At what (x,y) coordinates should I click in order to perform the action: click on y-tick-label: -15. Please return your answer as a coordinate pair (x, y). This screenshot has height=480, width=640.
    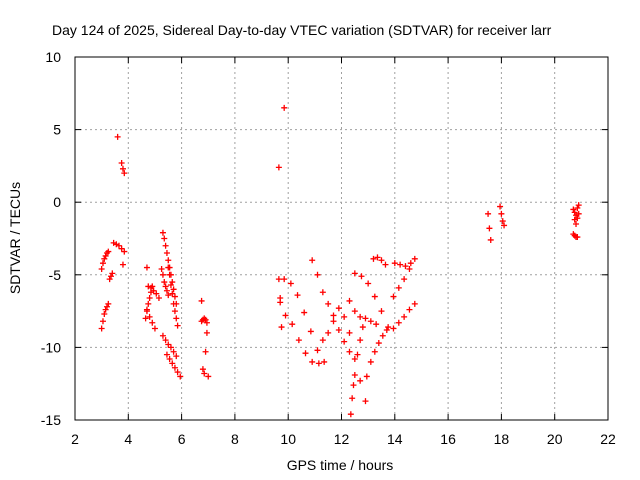
    Looking at the image, I should click on (51, 420).